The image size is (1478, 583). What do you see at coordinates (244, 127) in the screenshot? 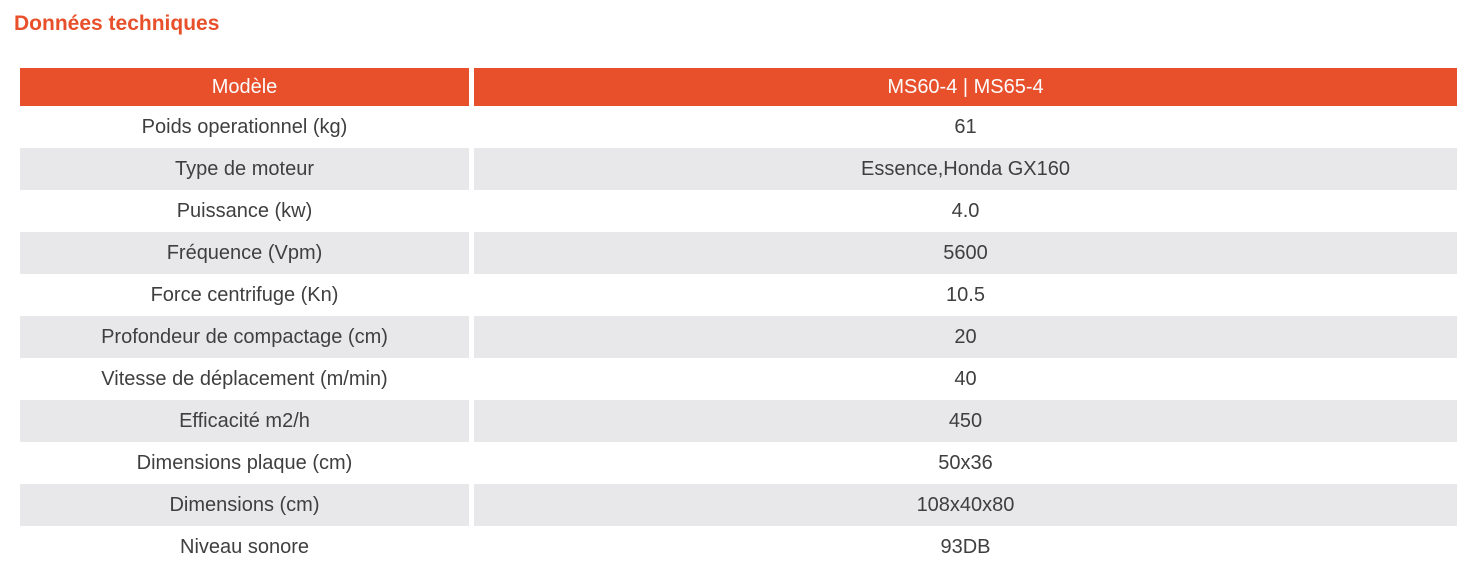
I see `spec-label-cell: Poids operationnel (kg)` at bounding box center [244, 127].